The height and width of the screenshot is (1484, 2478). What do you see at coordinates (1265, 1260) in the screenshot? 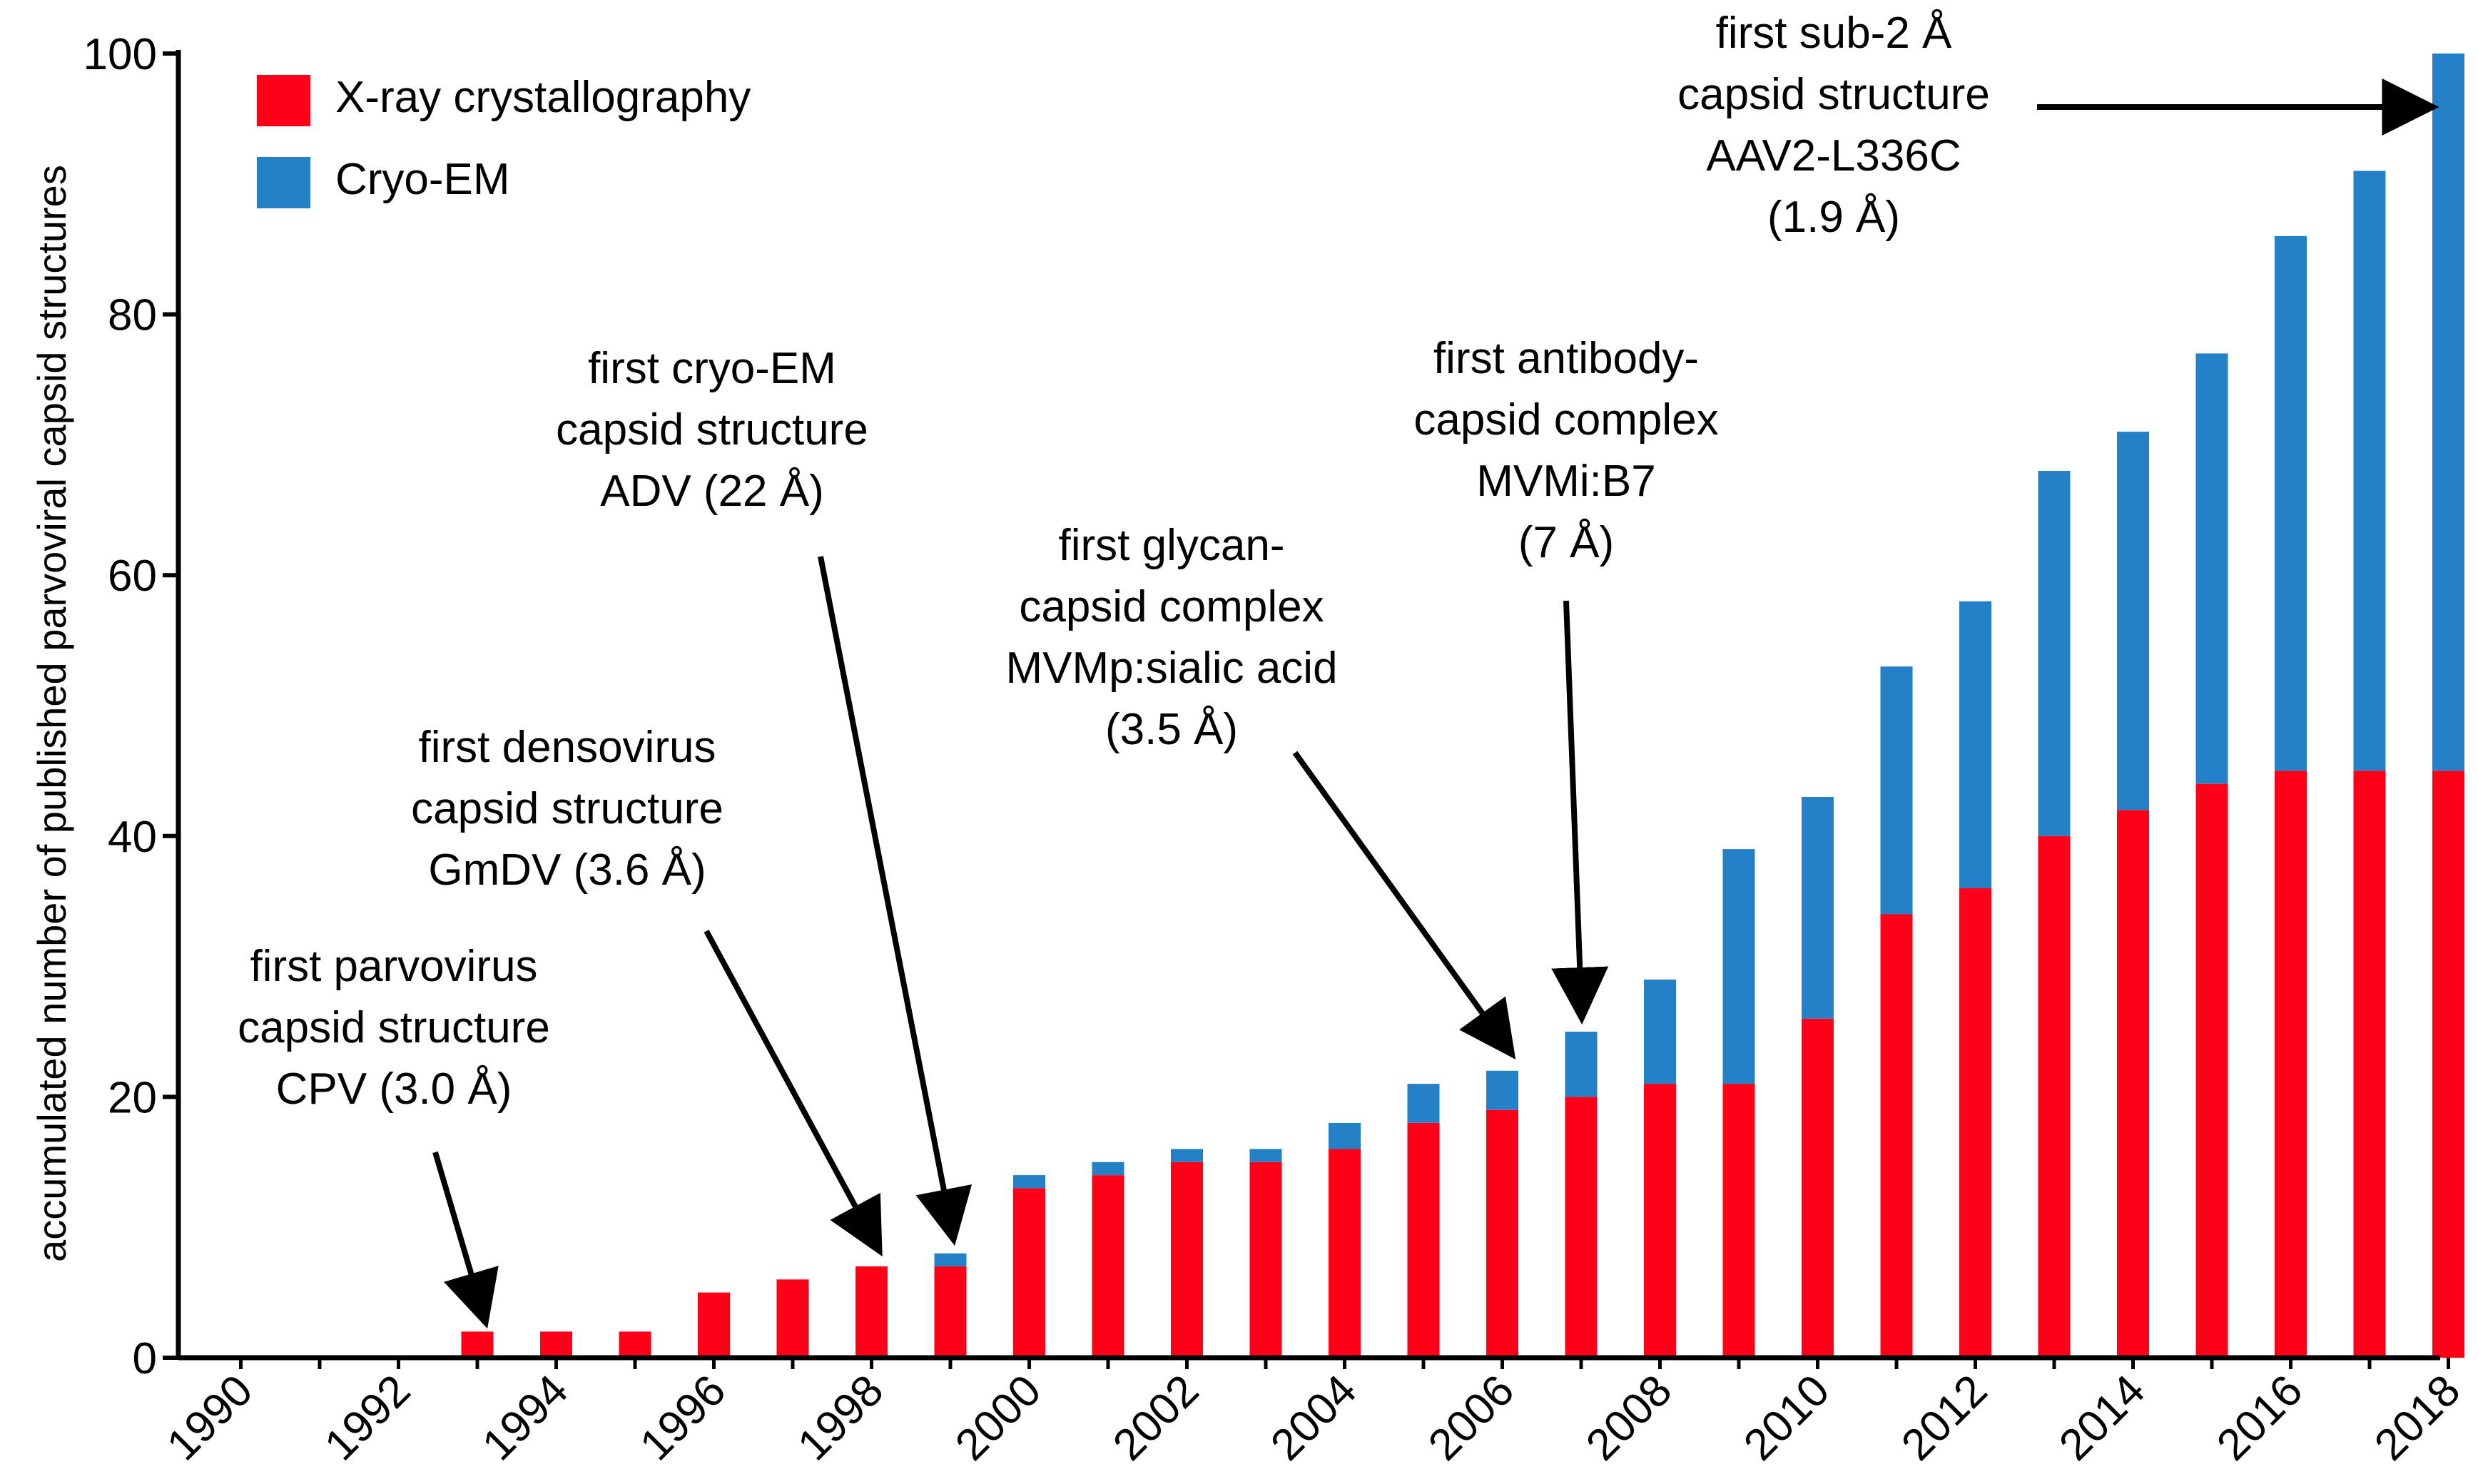
I see `bar-xray-2003` at bounding box center [1265, 1260].